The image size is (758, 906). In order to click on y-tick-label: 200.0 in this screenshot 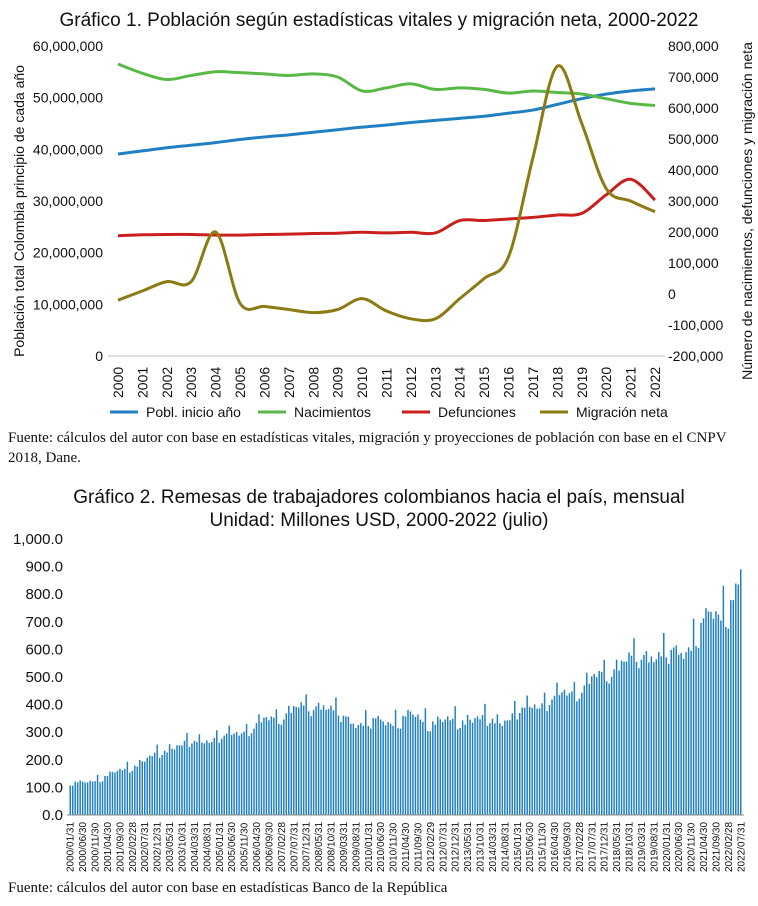, I will do `click(44, 760)`.